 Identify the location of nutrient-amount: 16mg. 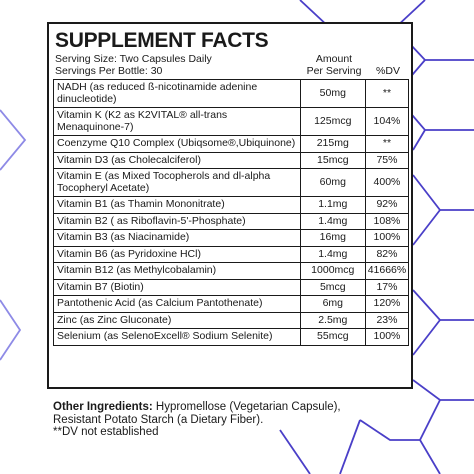
(332, 238).